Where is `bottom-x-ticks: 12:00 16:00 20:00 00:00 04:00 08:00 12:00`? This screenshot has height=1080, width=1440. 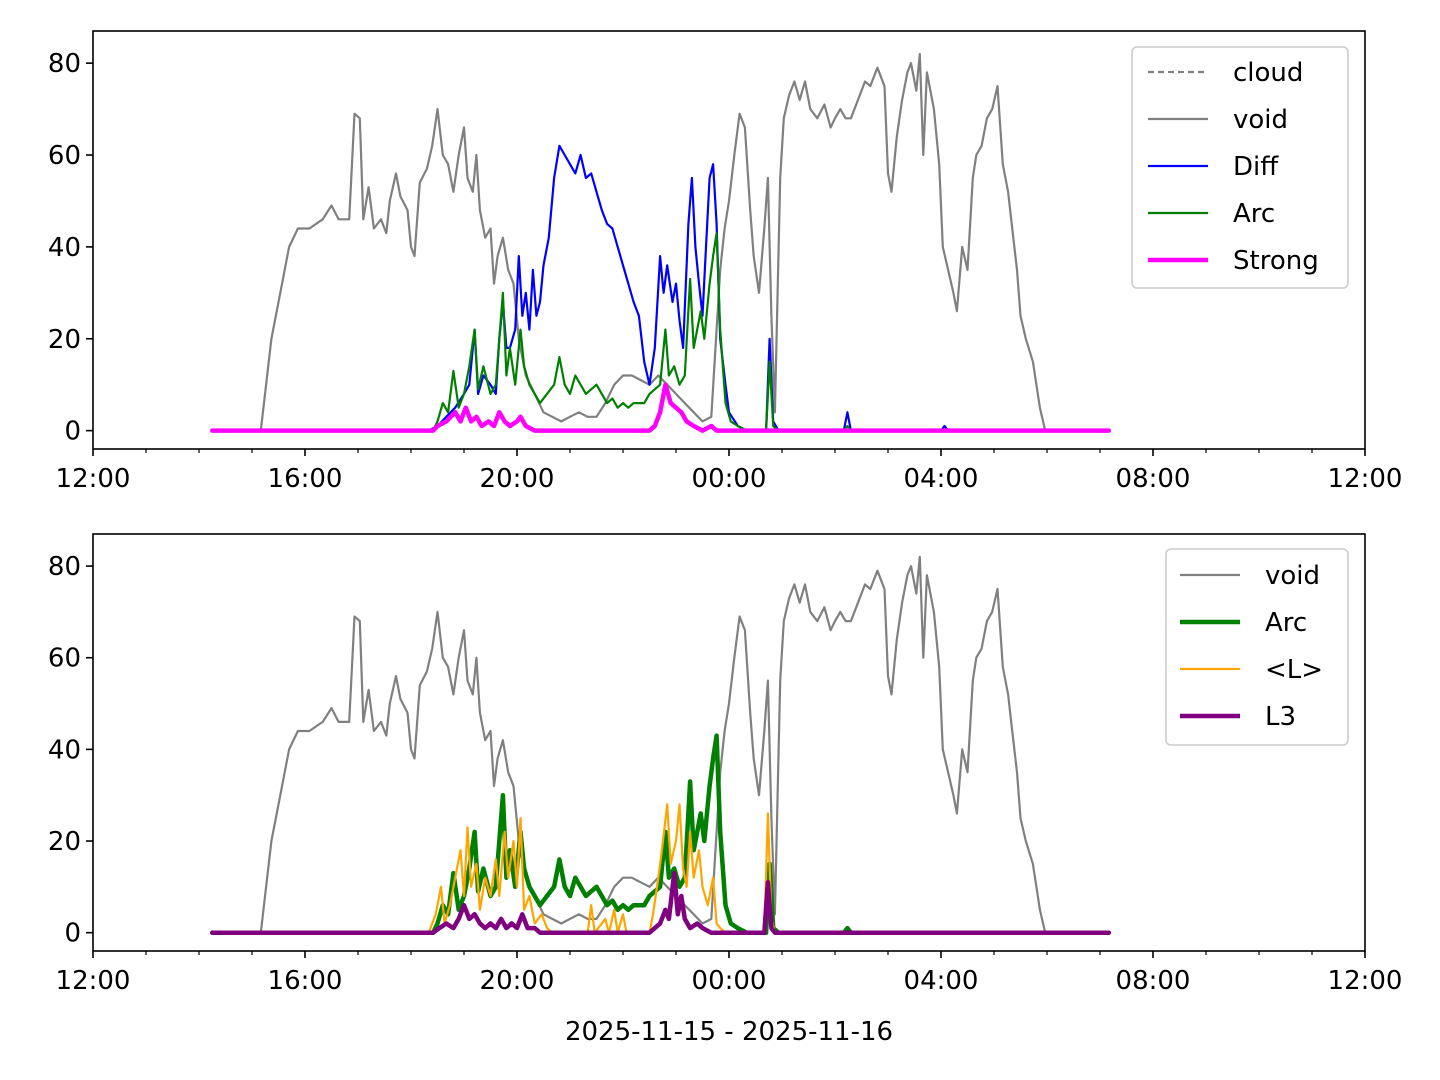
bottom-x-ticks: 12:00 16:00 20:00 00:00 04:00 08:00 12:00 is located at coordinates (729, 973).